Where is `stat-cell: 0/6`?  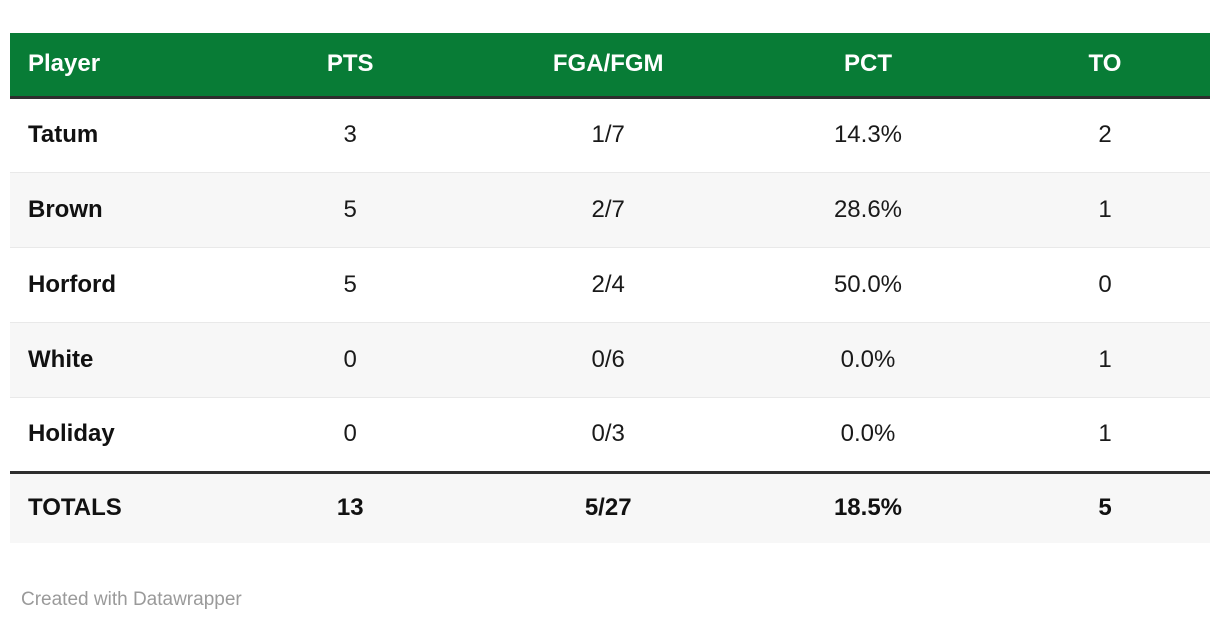 stat-cell: 0/6 is located at coordinates (608, 359).